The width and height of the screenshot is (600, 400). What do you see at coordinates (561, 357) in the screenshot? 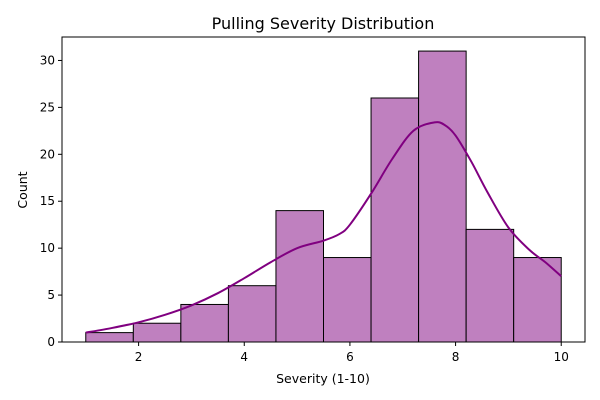
I see `x-tick-label: 10` at bounding box center [561, 357].